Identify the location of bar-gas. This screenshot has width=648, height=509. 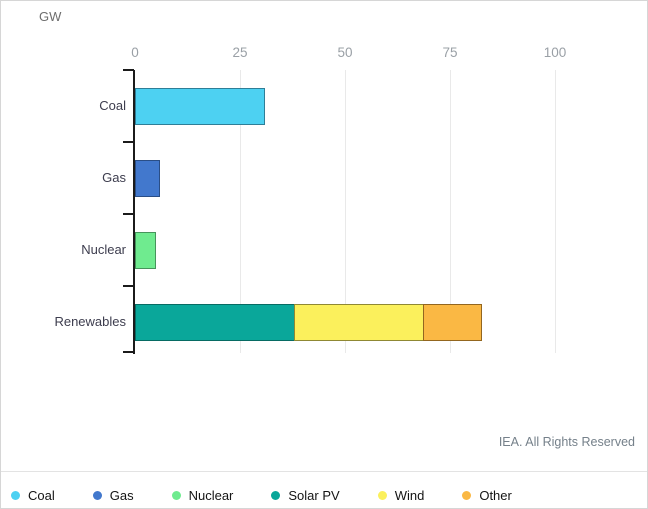
(148, 178).